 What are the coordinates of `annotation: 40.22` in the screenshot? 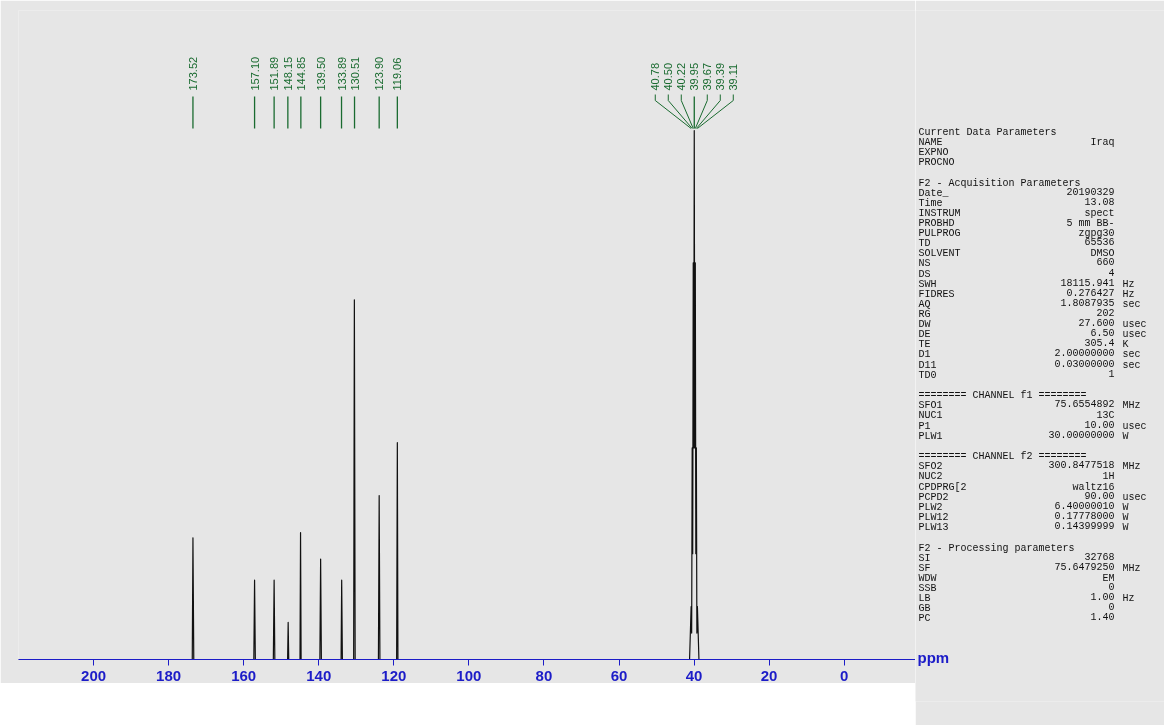 It's located at (681, 76).